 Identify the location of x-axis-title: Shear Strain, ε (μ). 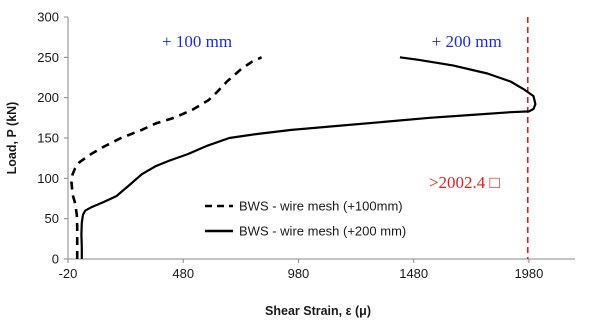
(318, 311).